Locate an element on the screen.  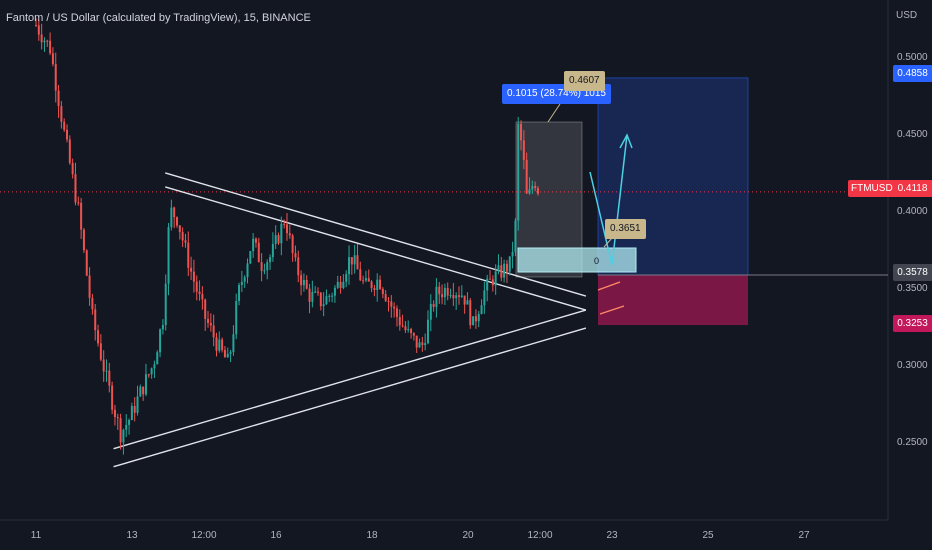
y-tick-label: 0.4000 is located at coordinates (912, 211).